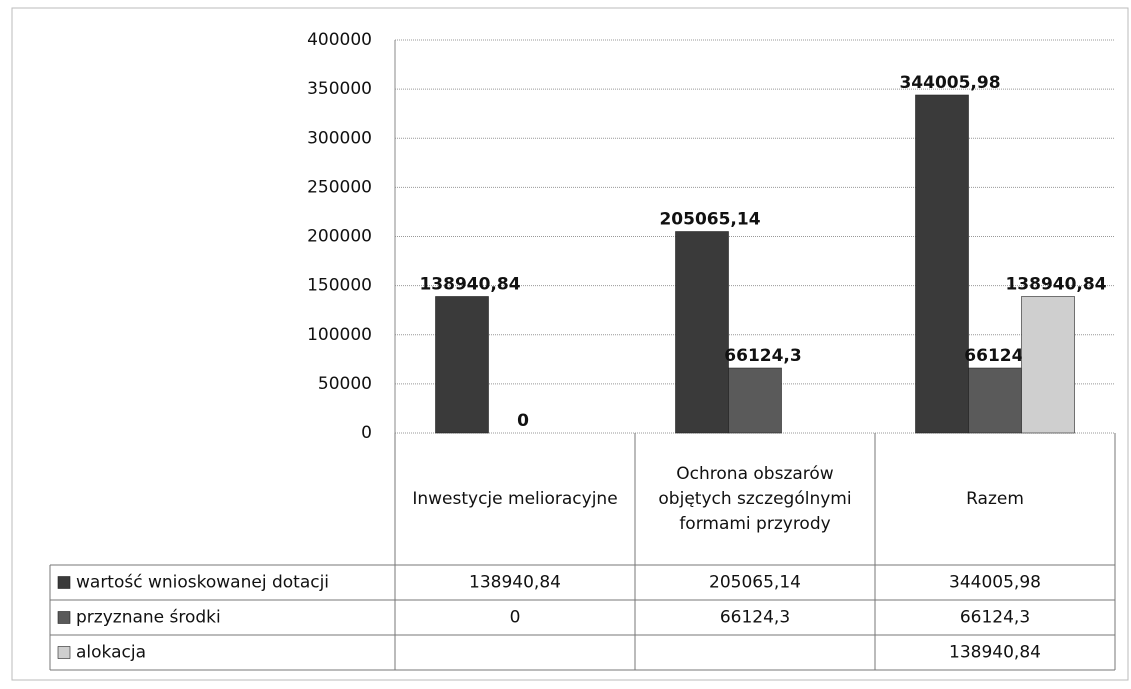 Image resolution: width=1131 pixels, height=689 pixels. Describe the element at coordinates (339, 89) in the screenshot. I see `y-tick-label: 350000` at that location.